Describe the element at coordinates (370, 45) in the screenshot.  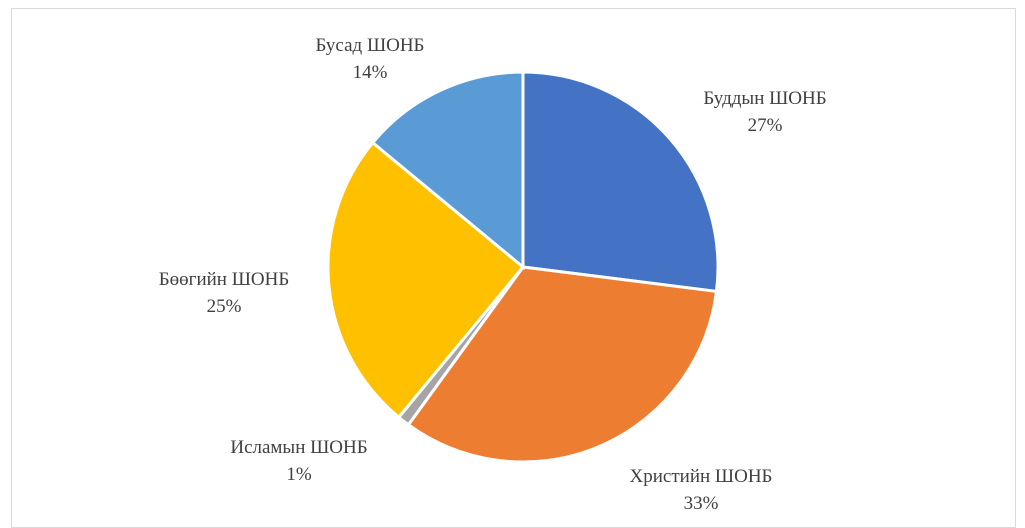
I see `data-label-name: Бусад ШОНБ` at that location.